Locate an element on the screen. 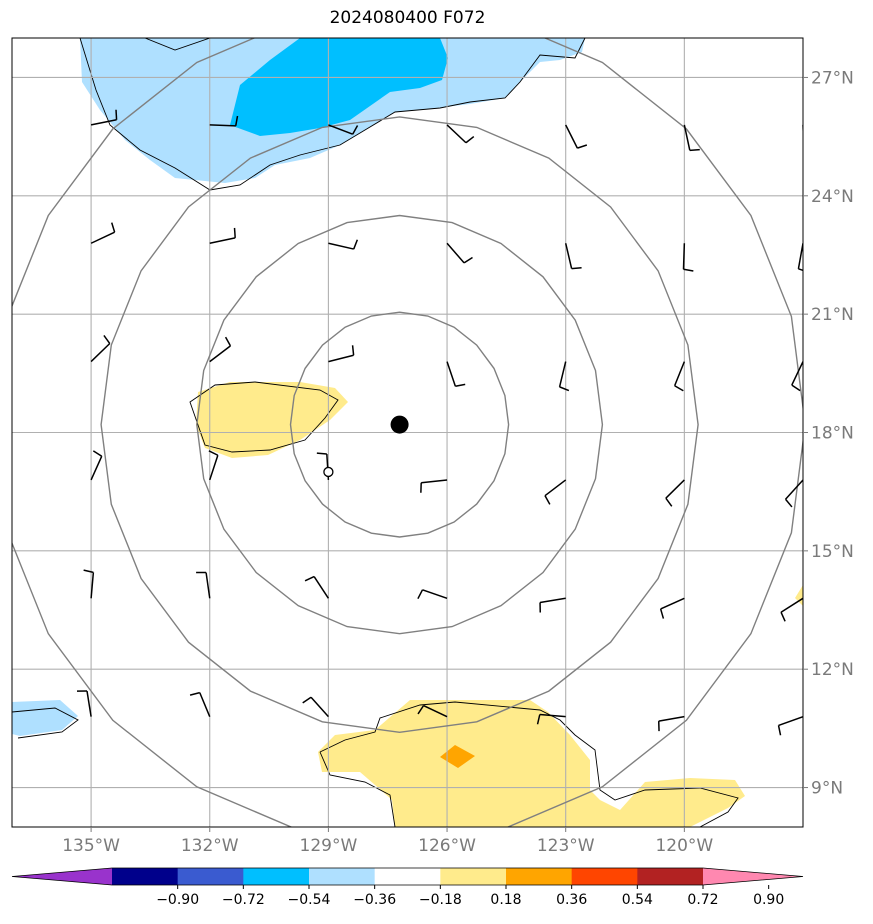 This screenshot has height=924, width=873. colorbar-extend-low is located at coordinates (62, 876).